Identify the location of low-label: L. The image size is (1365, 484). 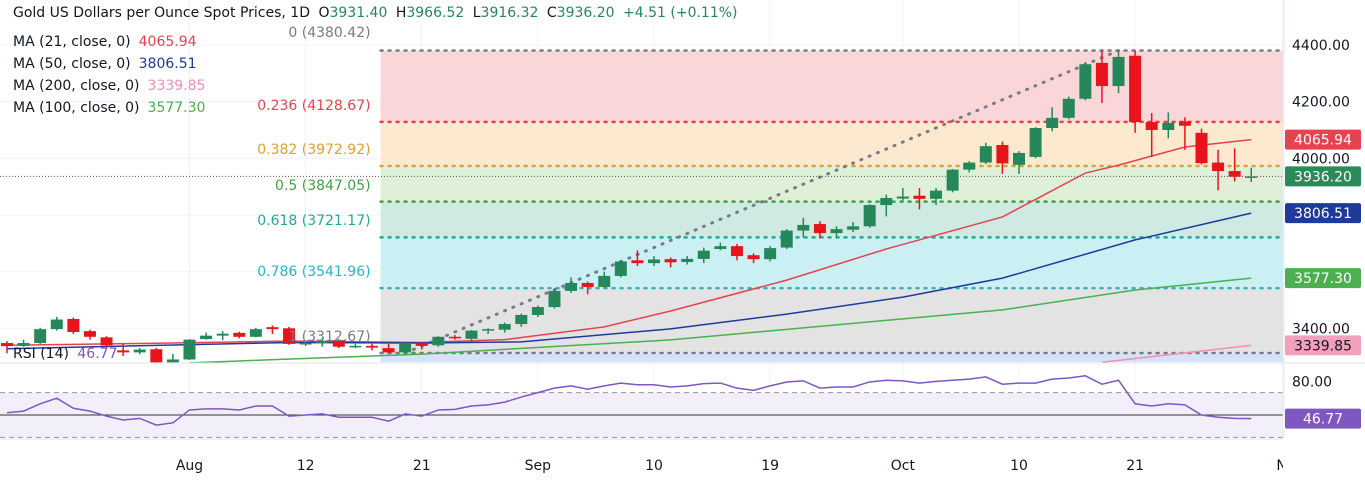
(476, 13).